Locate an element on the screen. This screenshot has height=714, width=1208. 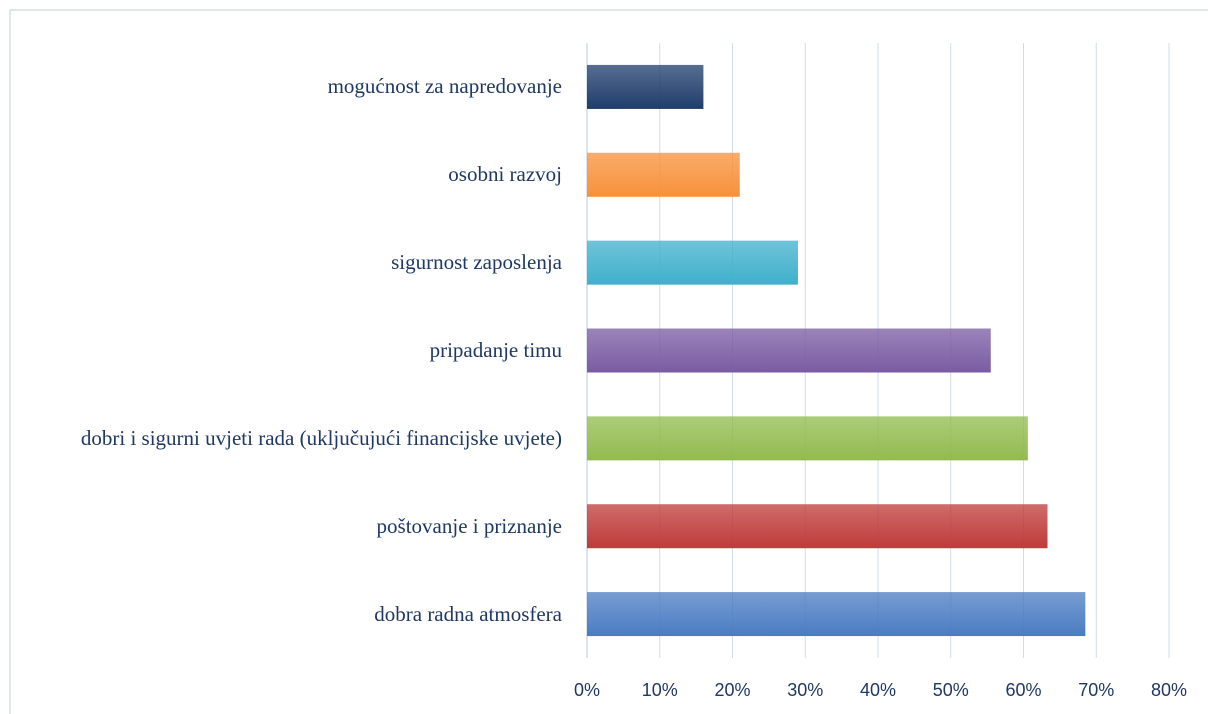
x-tick-label: 60% is located at coordinates (1023, 690).